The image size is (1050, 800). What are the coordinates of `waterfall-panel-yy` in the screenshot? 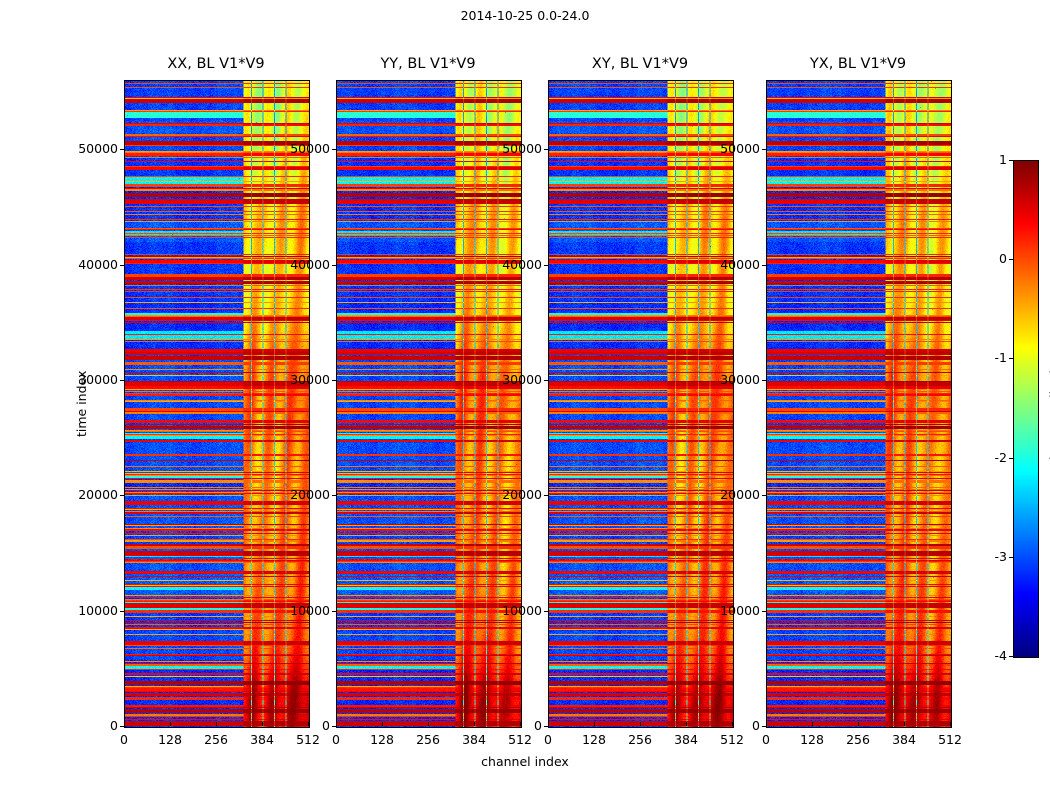 It's located at (429, 404).